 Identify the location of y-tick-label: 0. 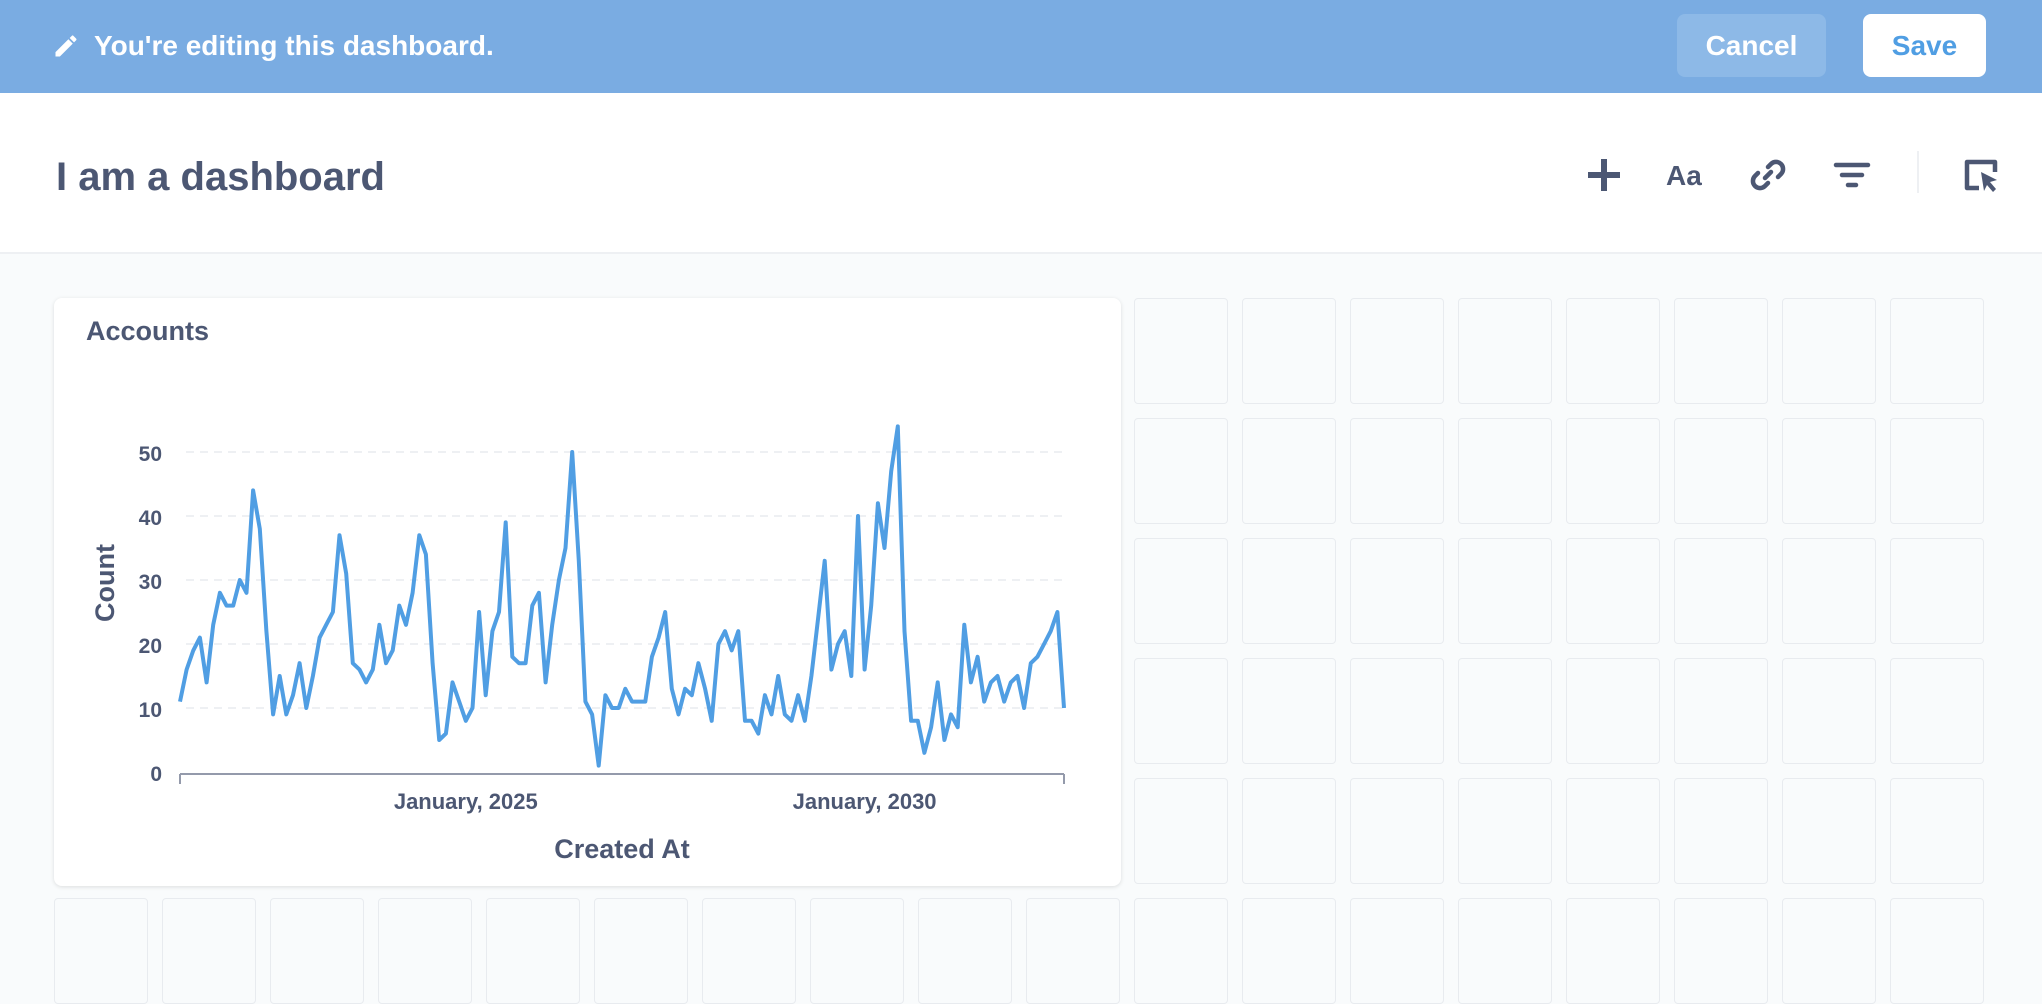
(156, 774).